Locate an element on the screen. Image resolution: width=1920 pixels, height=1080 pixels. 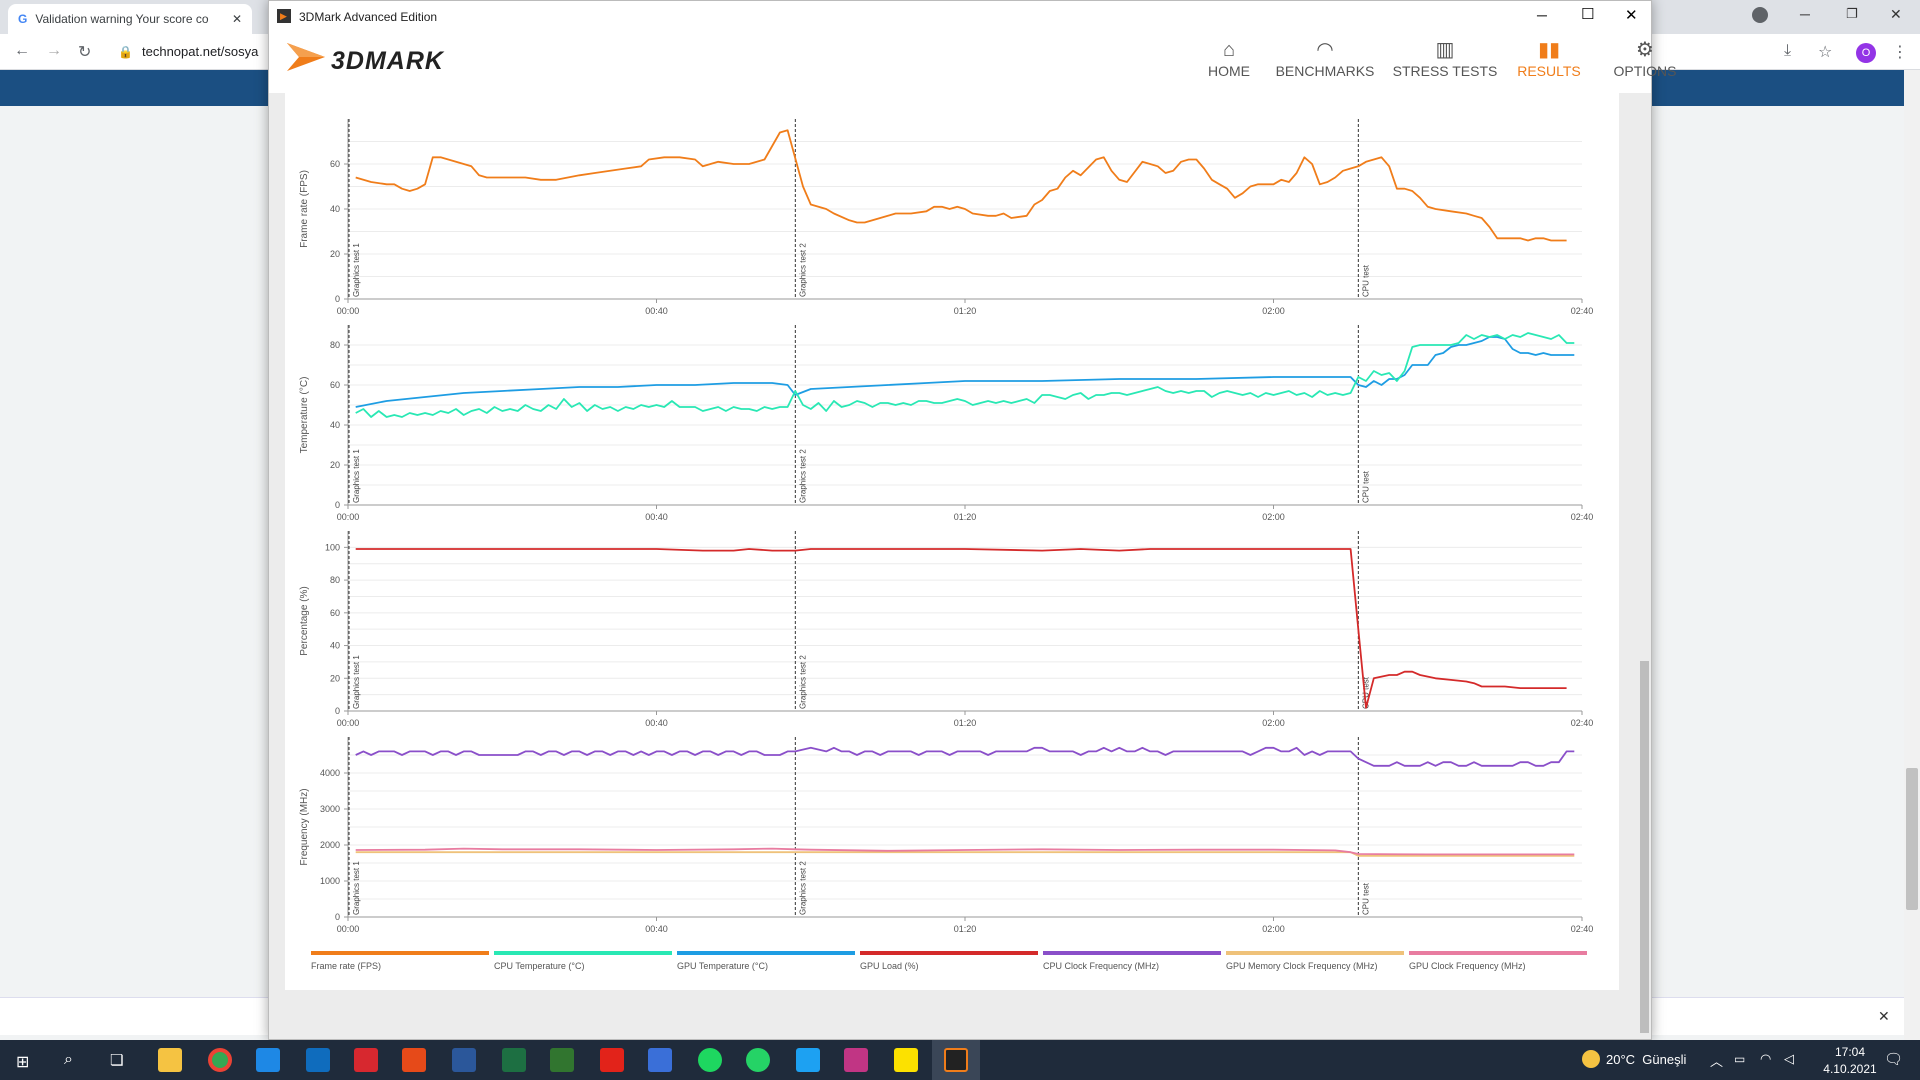
file-explorer-icon is located at coordinates (170, 1060).